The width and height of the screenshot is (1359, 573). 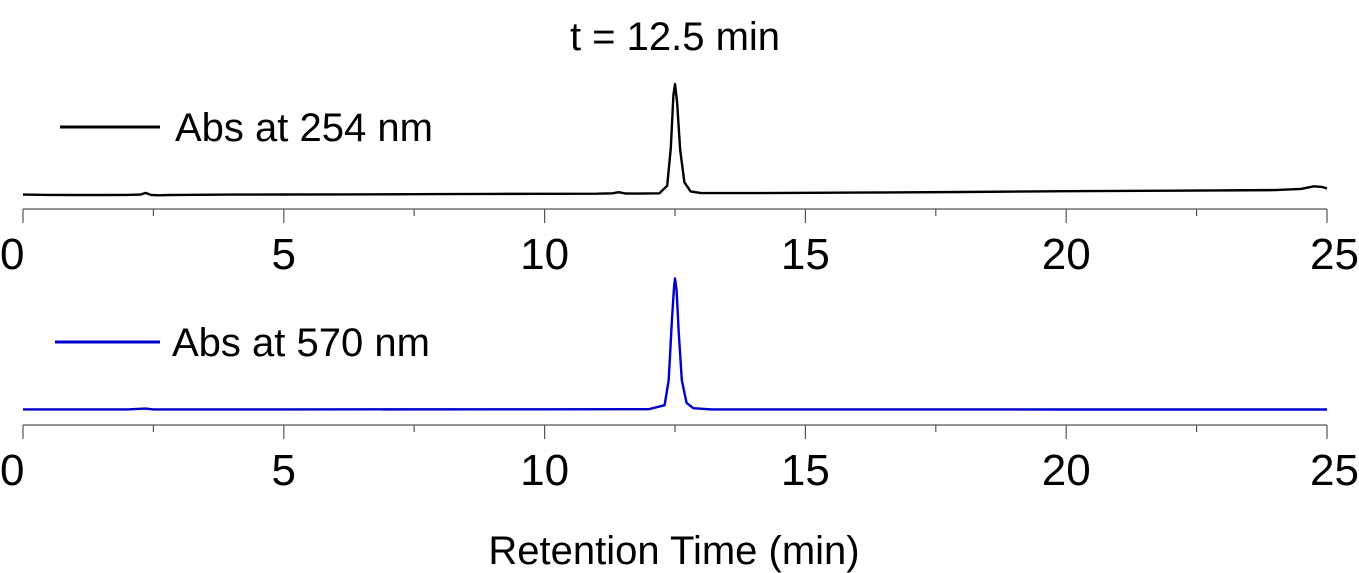 I want to click on legend-label-254nm: Abs at 254 nm, so click(x=304, y=128).